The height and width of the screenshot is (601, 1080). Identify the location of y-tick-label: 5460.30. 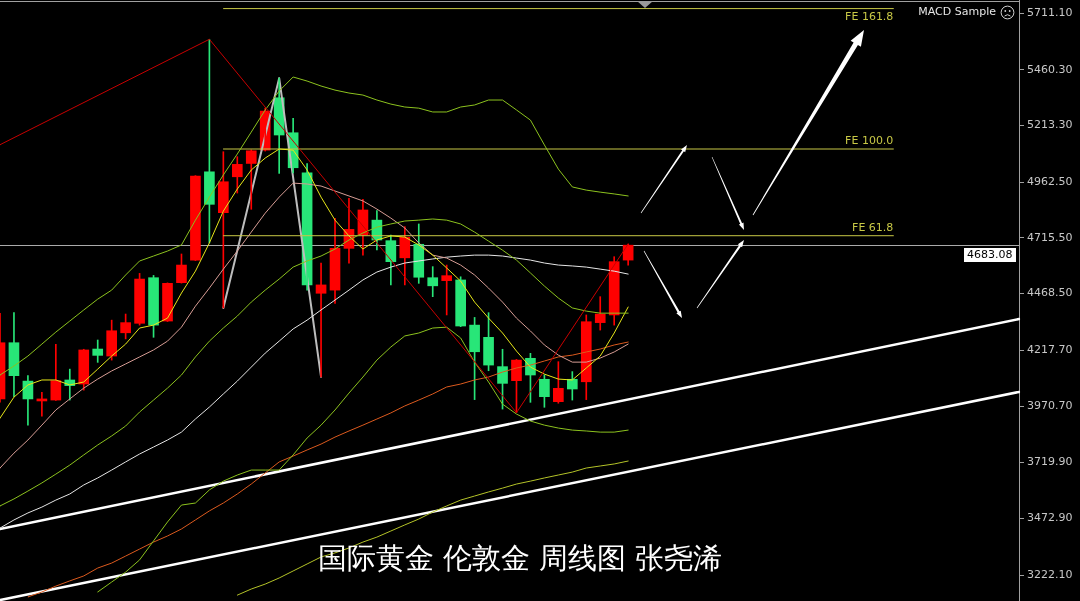
(1050, 69).